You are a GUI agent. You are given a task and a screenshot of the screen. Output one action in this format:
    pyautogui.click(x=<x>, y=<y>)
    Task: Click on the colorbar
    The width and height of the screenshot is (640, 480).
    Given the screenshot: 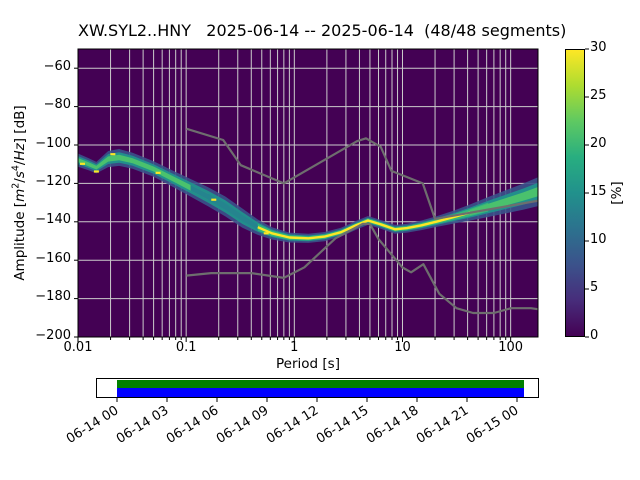 What is the action you would take?
    pyautogui.click(x=575, y=193)
    